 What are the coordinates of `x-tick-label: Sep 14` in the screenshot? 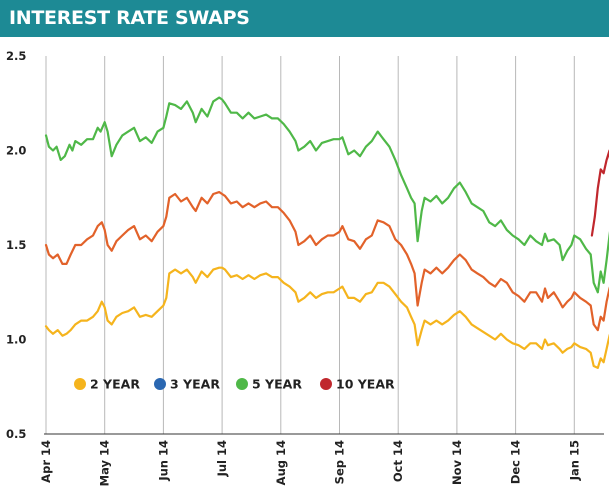 It's located at (340, 462).